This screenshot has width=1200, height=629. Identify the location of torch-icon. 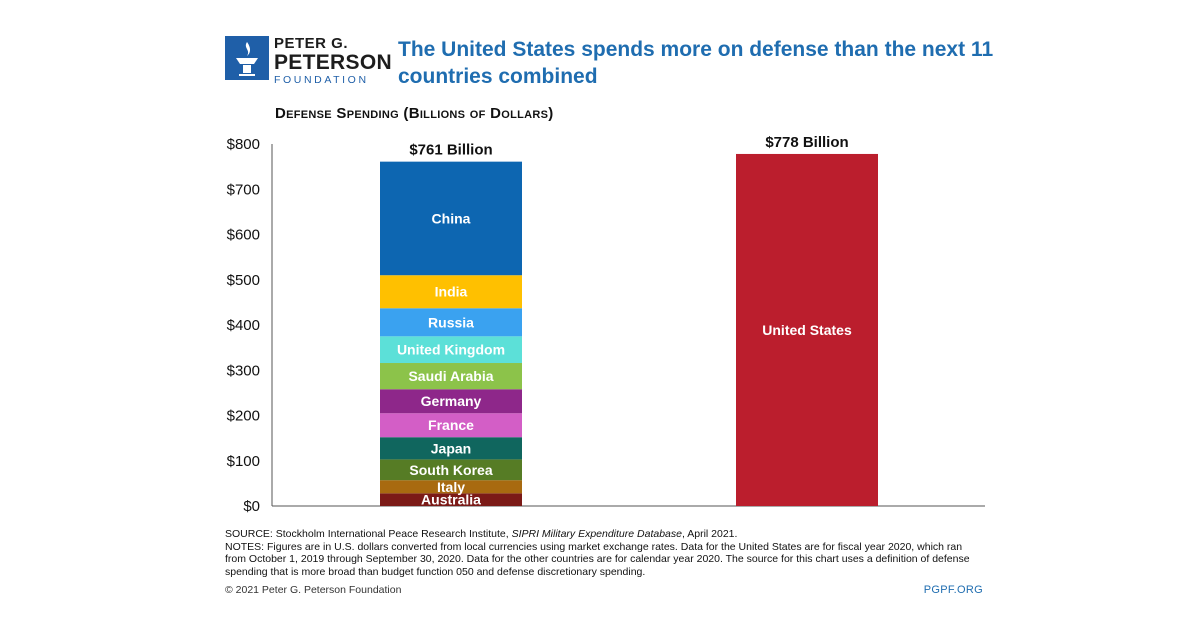
(247, 58).